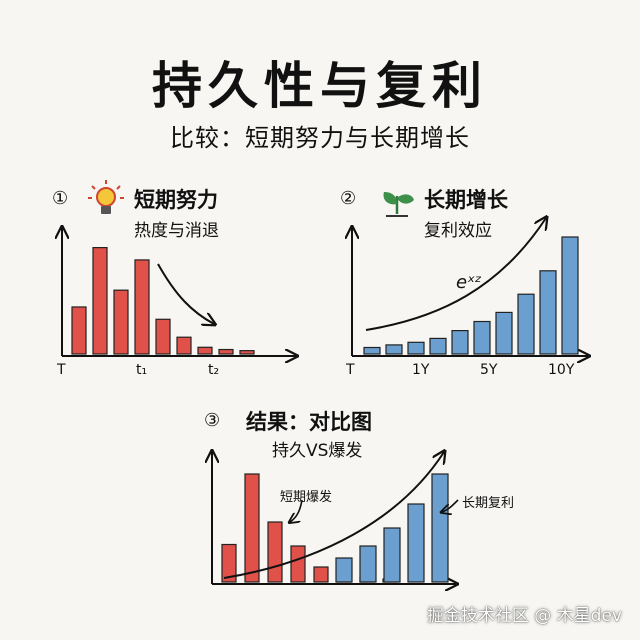  I want to click on panel-3-heading: 结果：对比图, so click(309, 422).